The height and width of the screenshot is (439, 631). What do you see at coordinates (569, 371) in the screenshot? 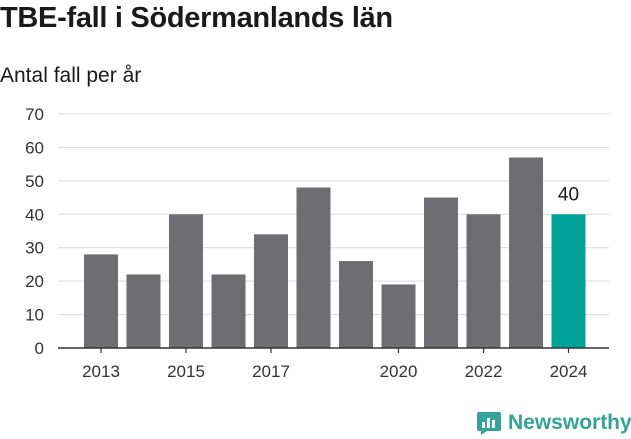
I see `x-tick-label-2024: 2024` at bounding box center [569, 371].